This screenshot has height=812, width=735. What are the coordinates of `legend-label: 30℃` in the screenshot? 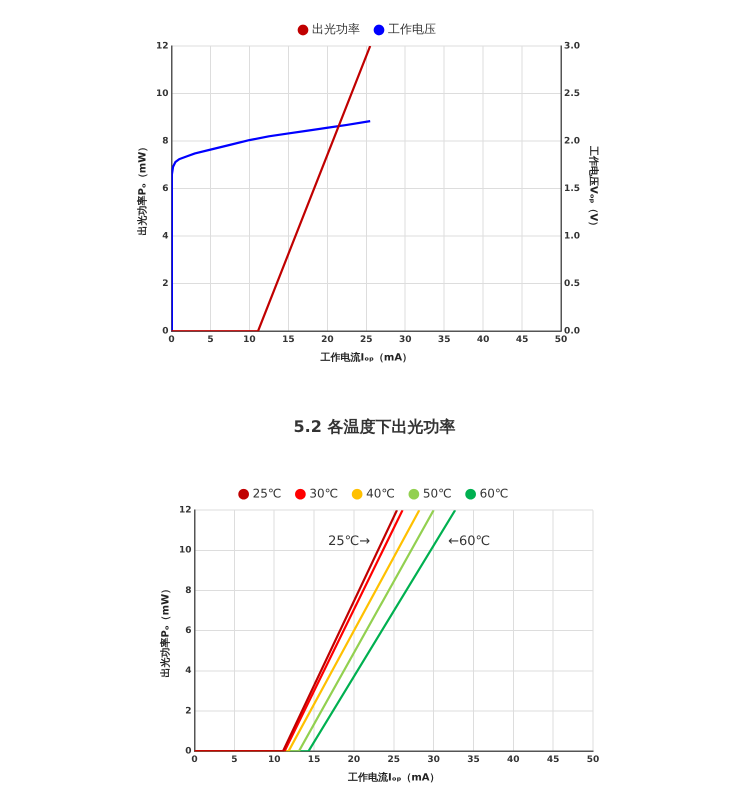 It's located at (323, 493).